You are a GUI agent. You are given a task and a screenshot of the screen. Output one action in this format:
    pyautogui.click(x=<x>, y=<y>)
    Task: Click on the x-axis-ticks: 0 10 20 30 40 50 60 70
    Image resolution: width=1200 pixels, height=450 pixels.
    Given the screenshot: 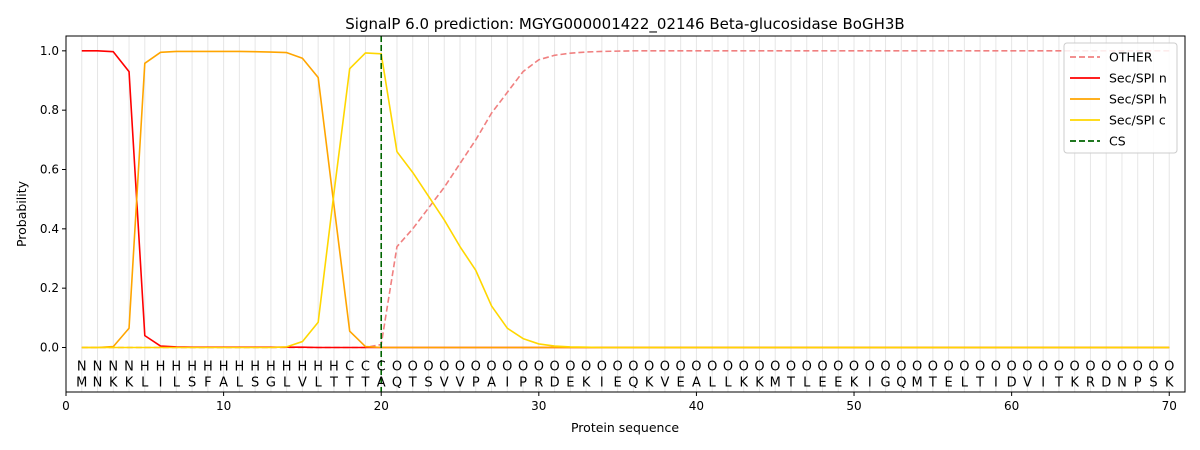 What is the action you would take?
    pyautogui.click(x=619, y=402)
    